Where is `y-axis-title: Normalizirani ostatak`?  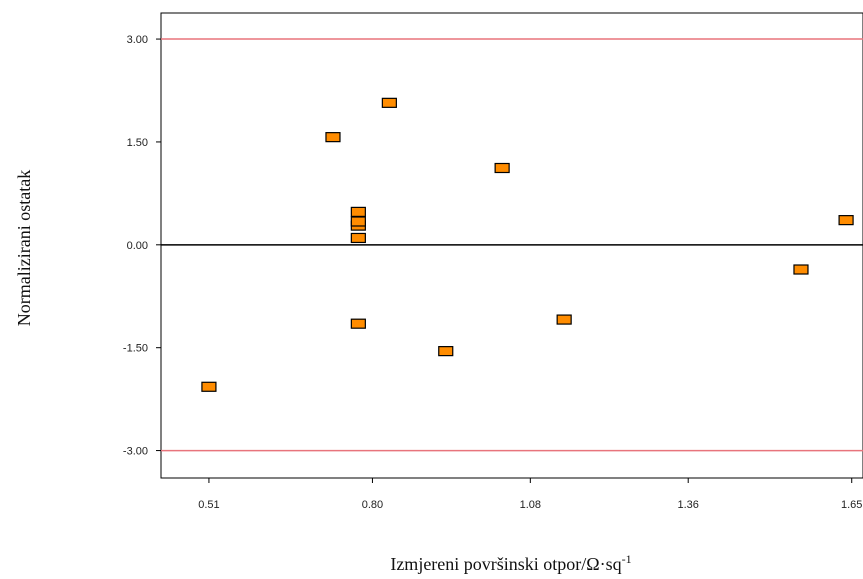 y-axis-title: Normalizirani ostatak is located at coordinates (24, 248).